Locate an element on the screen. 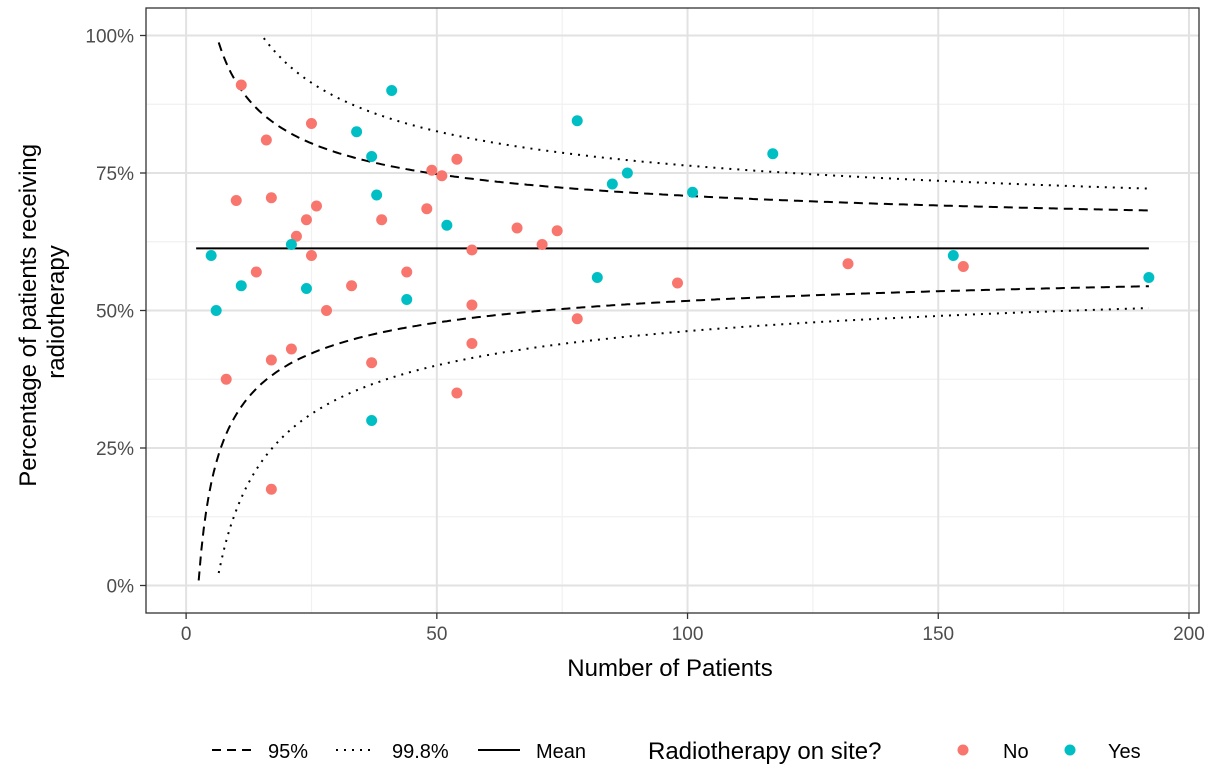 The image size is (1215, 769). x-tick-label: 200 is located at coordinates (1189, 634).